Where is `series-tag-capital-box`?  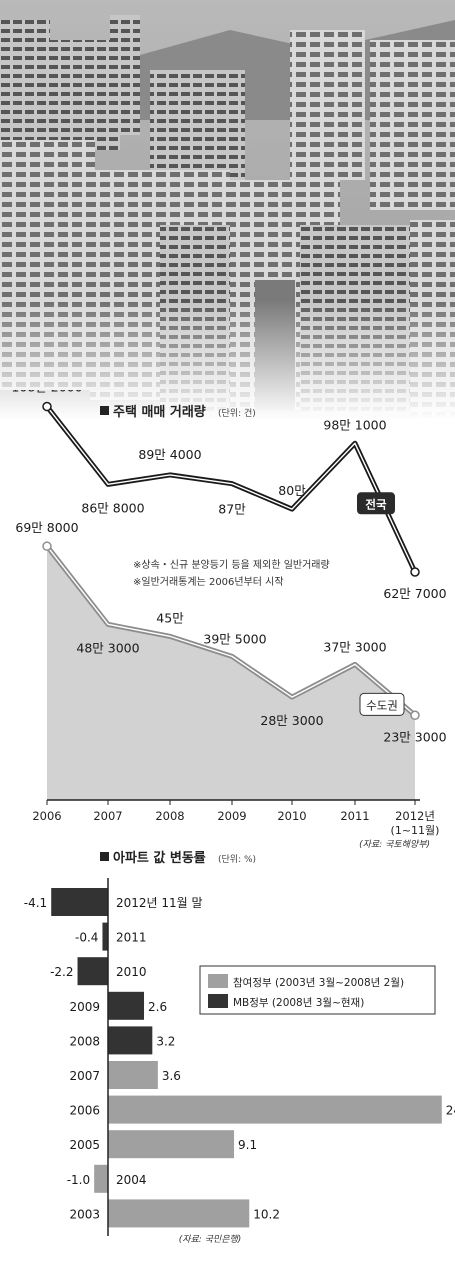 series-tag-capital-box is located at coordinates (382, 704).